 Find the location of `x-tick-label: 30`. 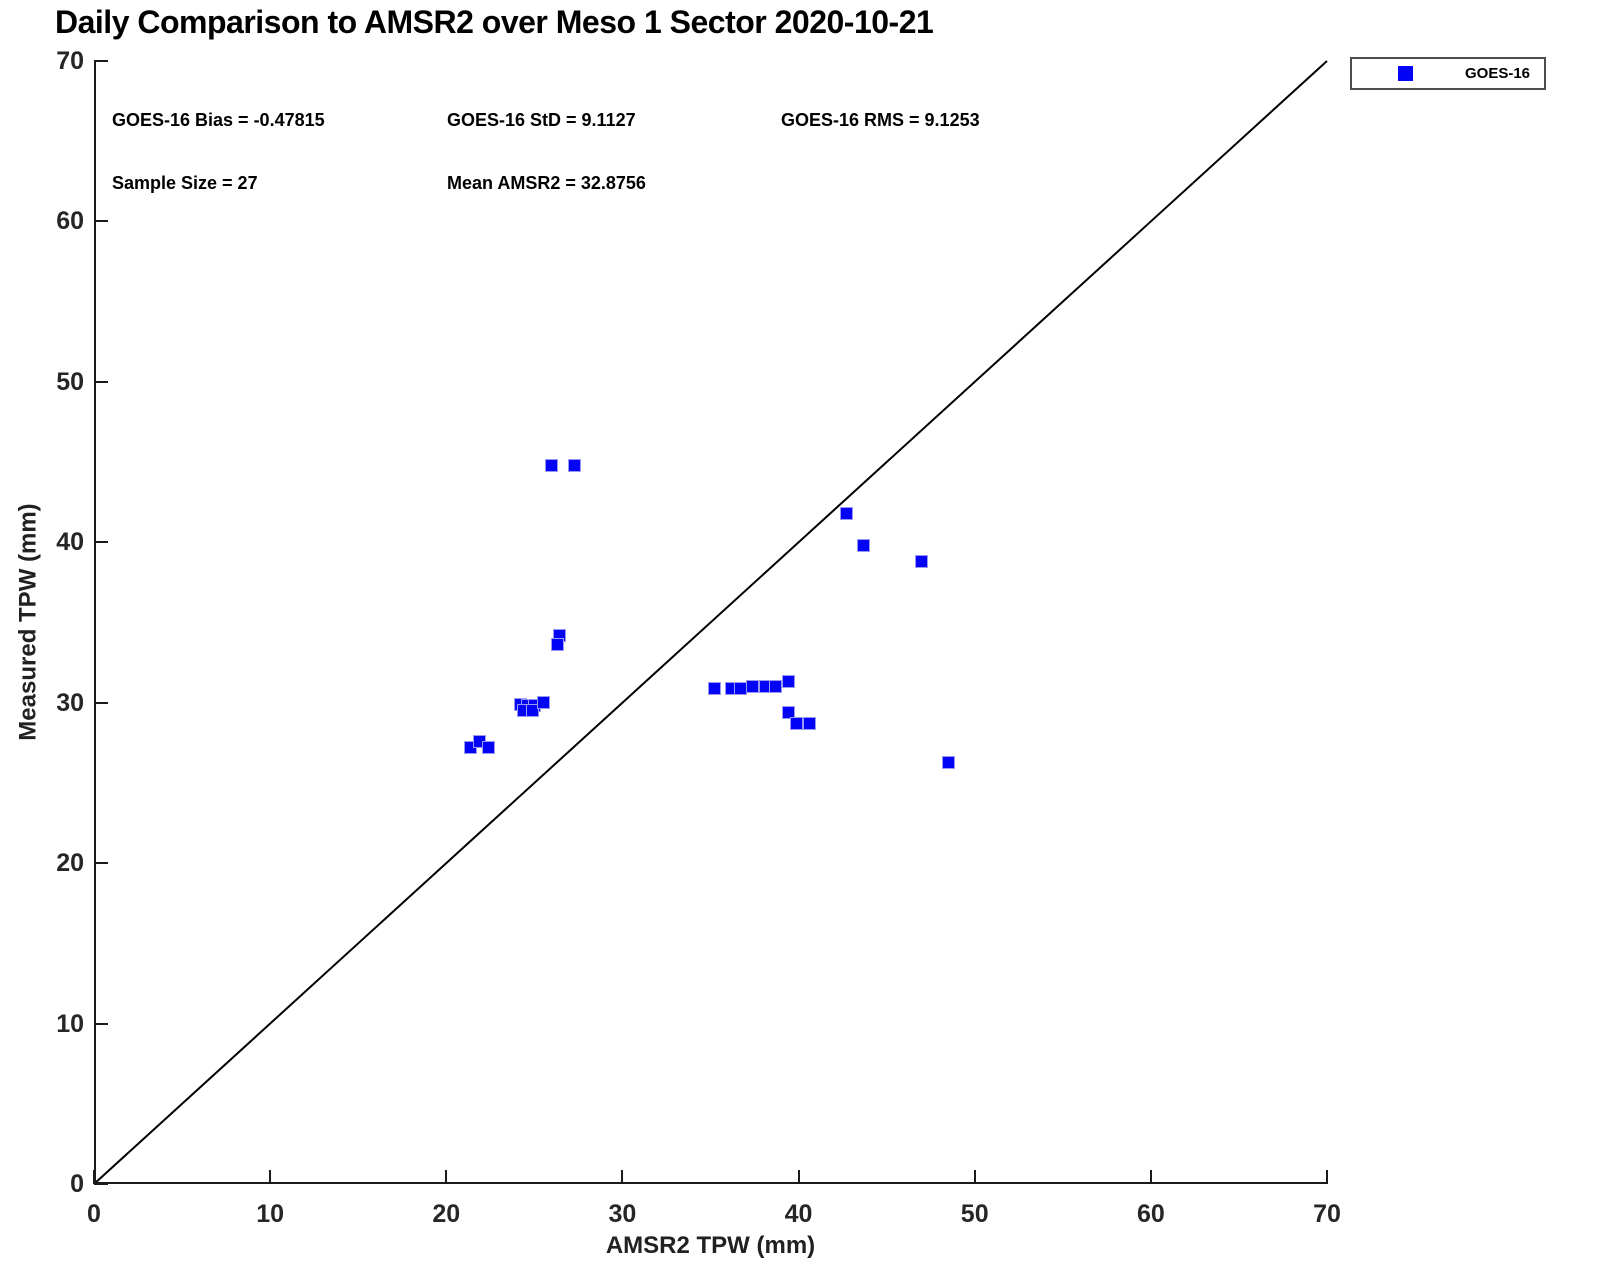

x-tick-label: 30 is located at coordinates (622, 1214).